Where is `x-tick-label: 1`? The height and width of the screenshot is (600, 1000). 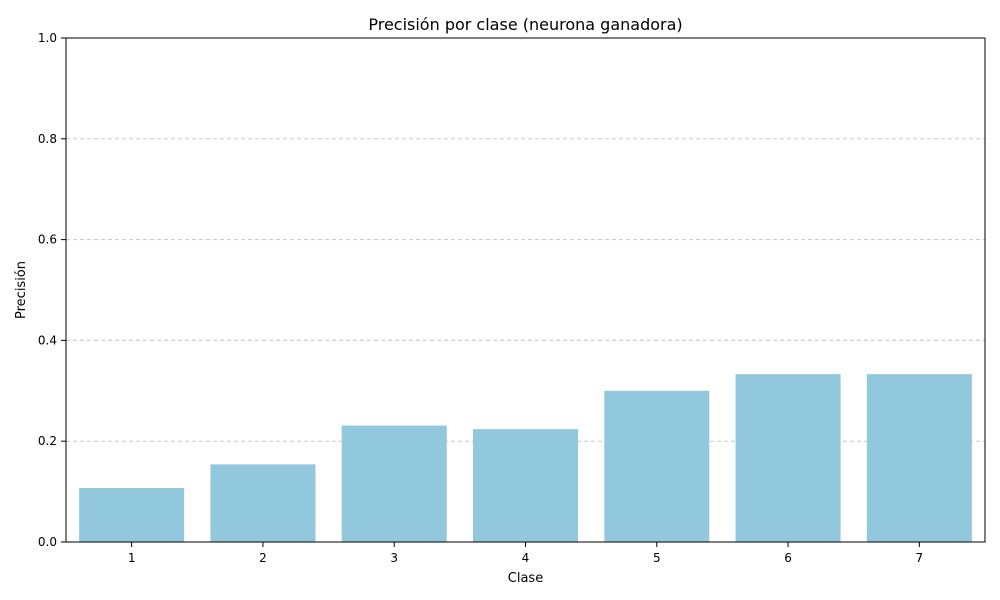 x-tick-label: 1 is located at coordinates (132, 558).